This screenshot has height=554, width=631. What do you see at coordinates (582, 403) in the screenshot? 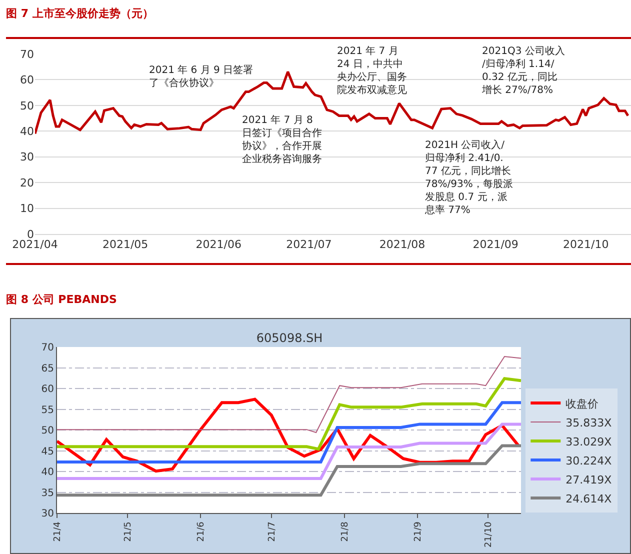
I see `legend-label: 收盘价` at bounding box center [582, 403].